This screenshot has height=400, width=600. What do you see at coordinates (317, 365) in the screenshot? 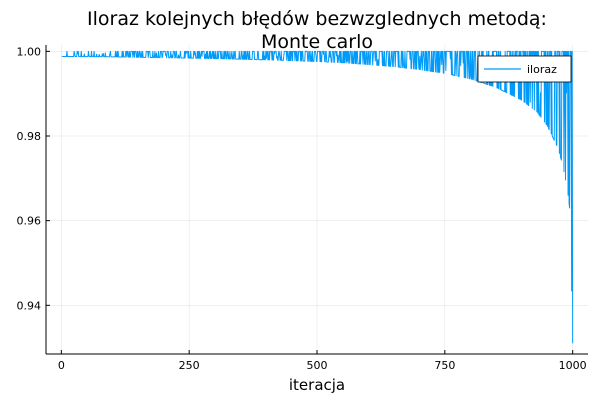
I see `x-tick-label: 500` at bounding box center [317, 365].